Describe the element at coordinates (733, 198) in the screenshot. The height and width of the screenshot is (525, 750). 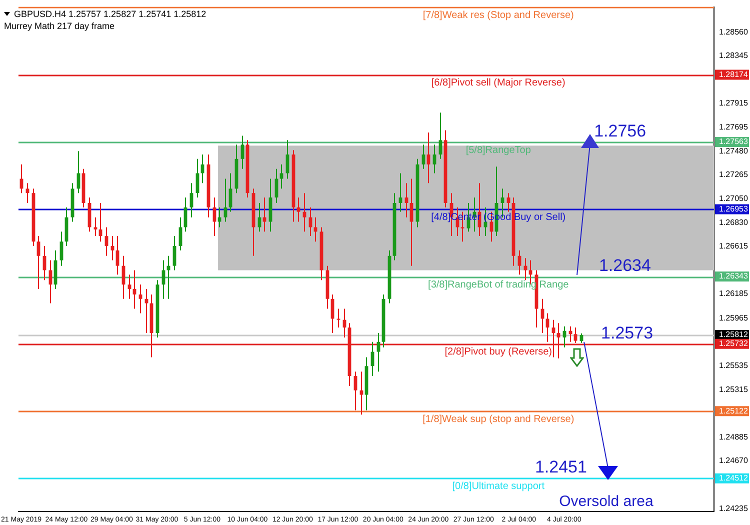
I see `y-tick-label: 1.27050` at that location.